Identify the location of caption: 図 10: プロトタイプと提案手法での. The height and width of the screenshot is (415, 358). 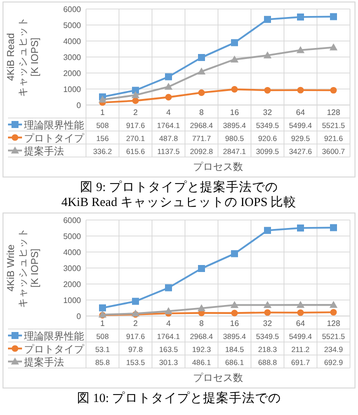
(179, 397).